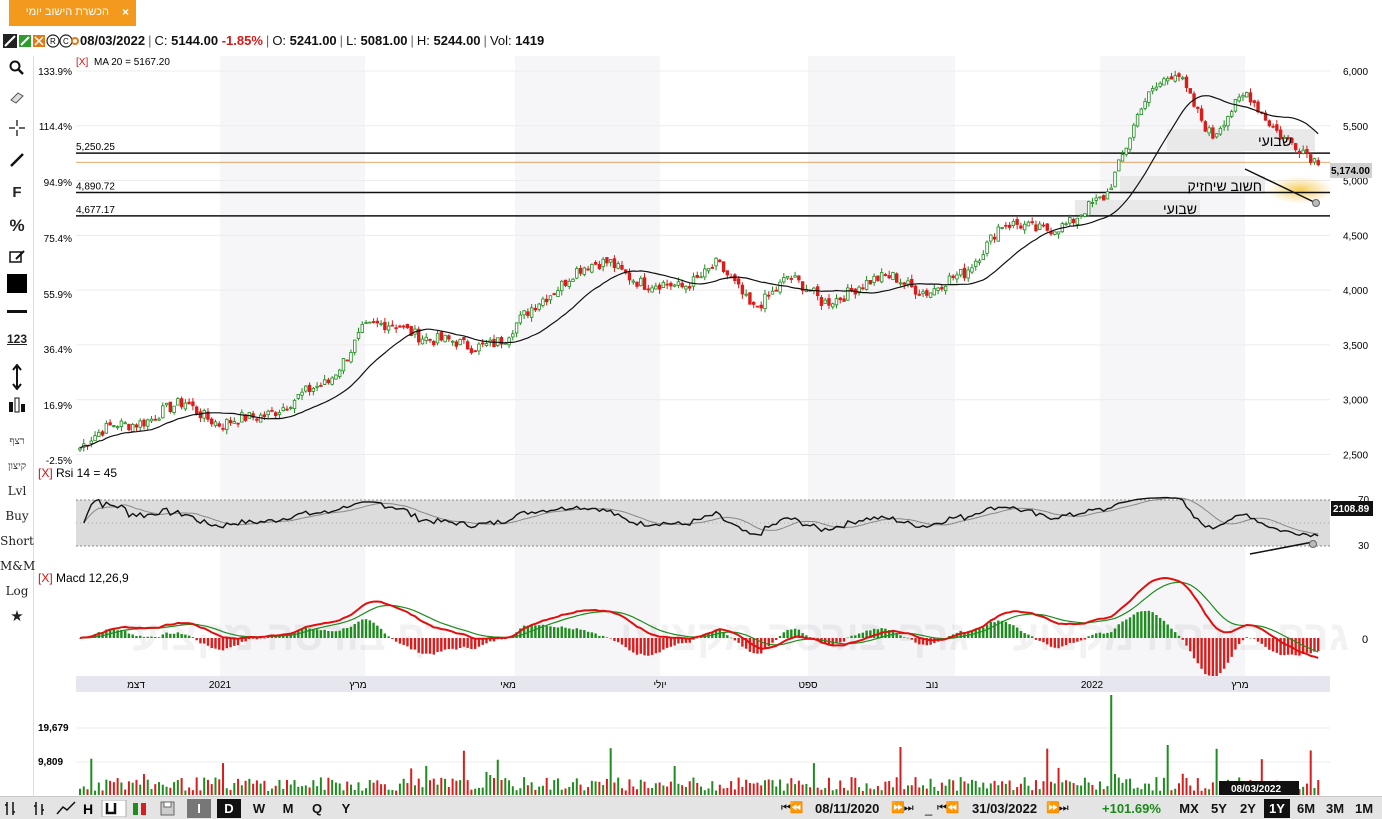 This screenshot has width=1382, height=819. I want to click on color-swatch-icon, so click(17, 285).